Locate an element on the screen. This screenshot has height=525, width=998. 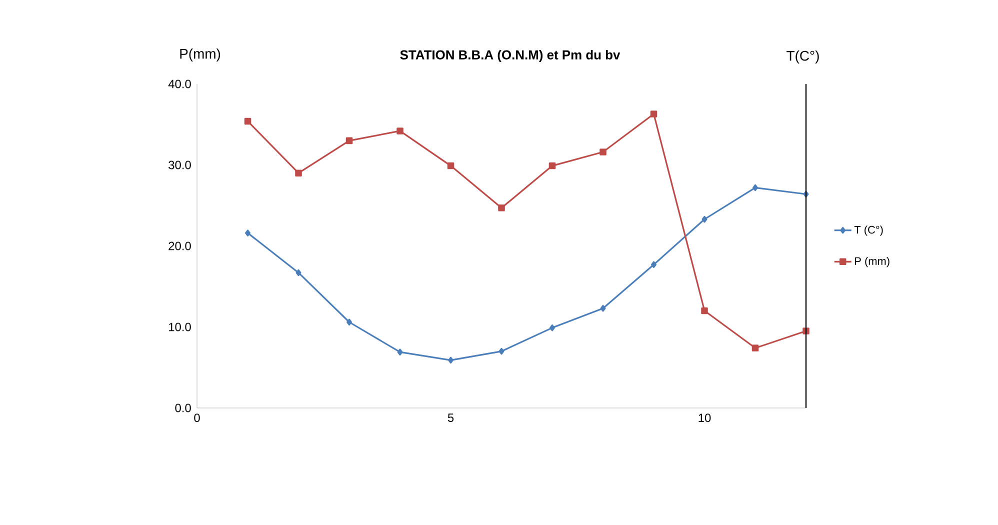
legend-label: T (C°) is located at coordinates (868, 231).